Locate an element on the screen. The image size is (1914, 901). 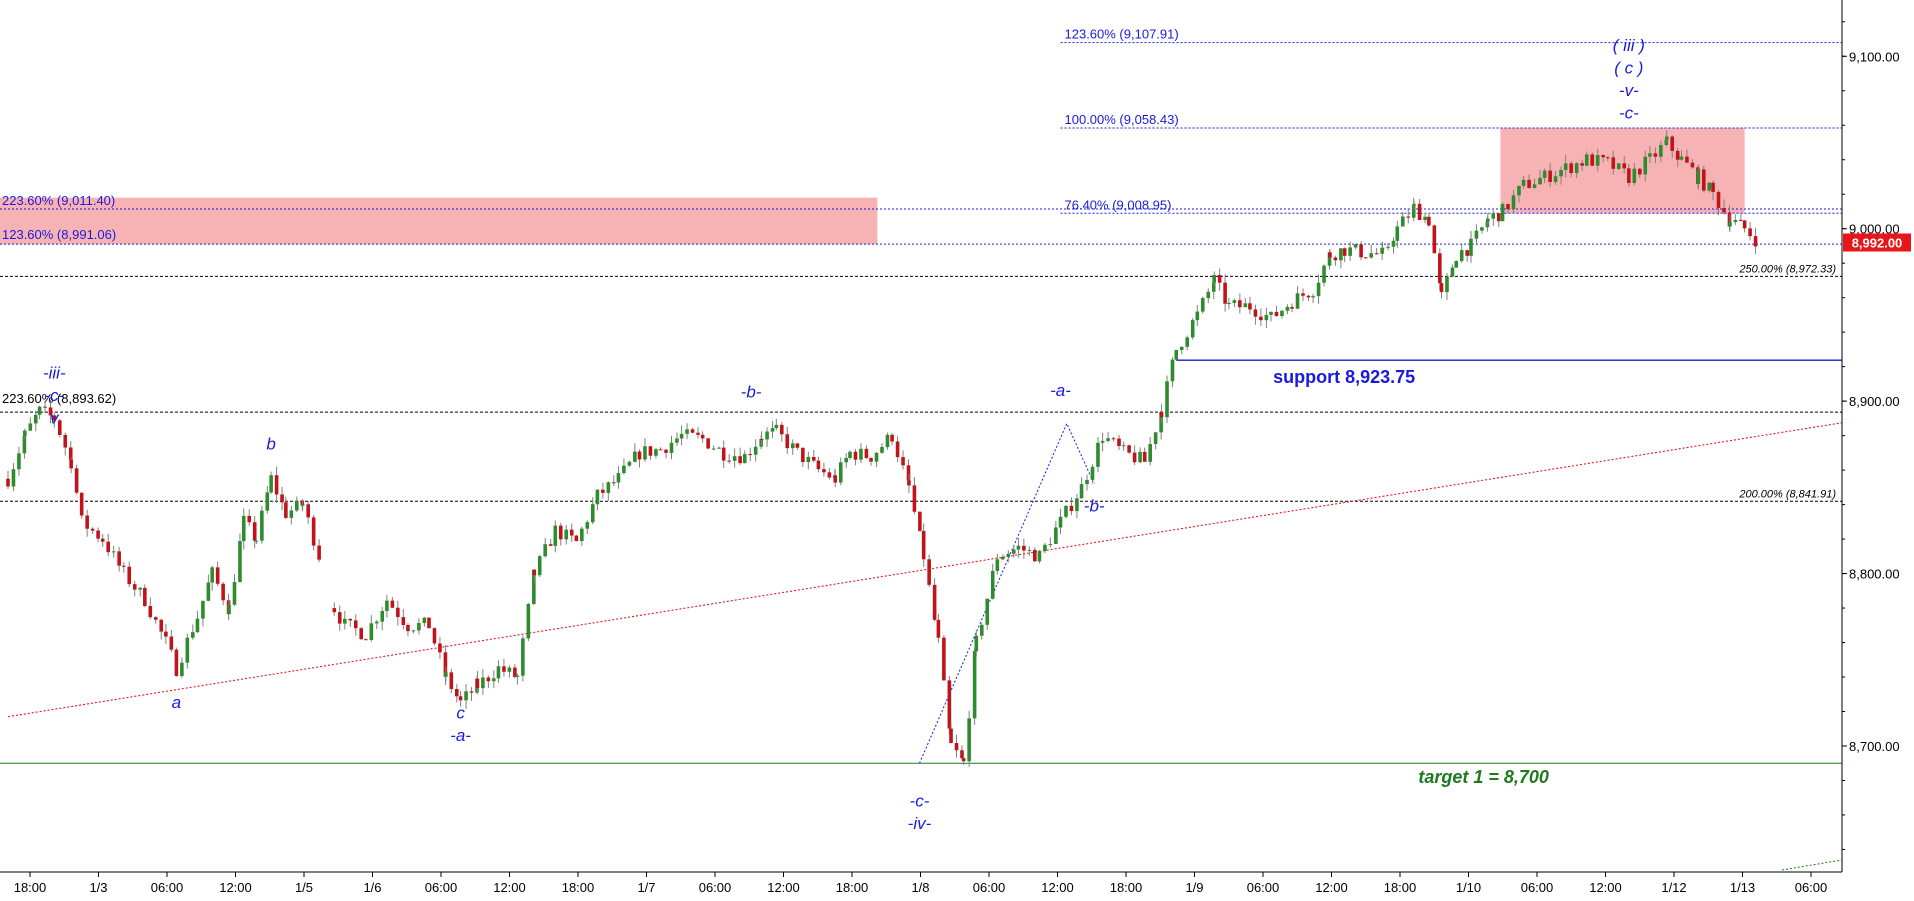
wave-label-10: -a- is located at coordinates (1060, 390).